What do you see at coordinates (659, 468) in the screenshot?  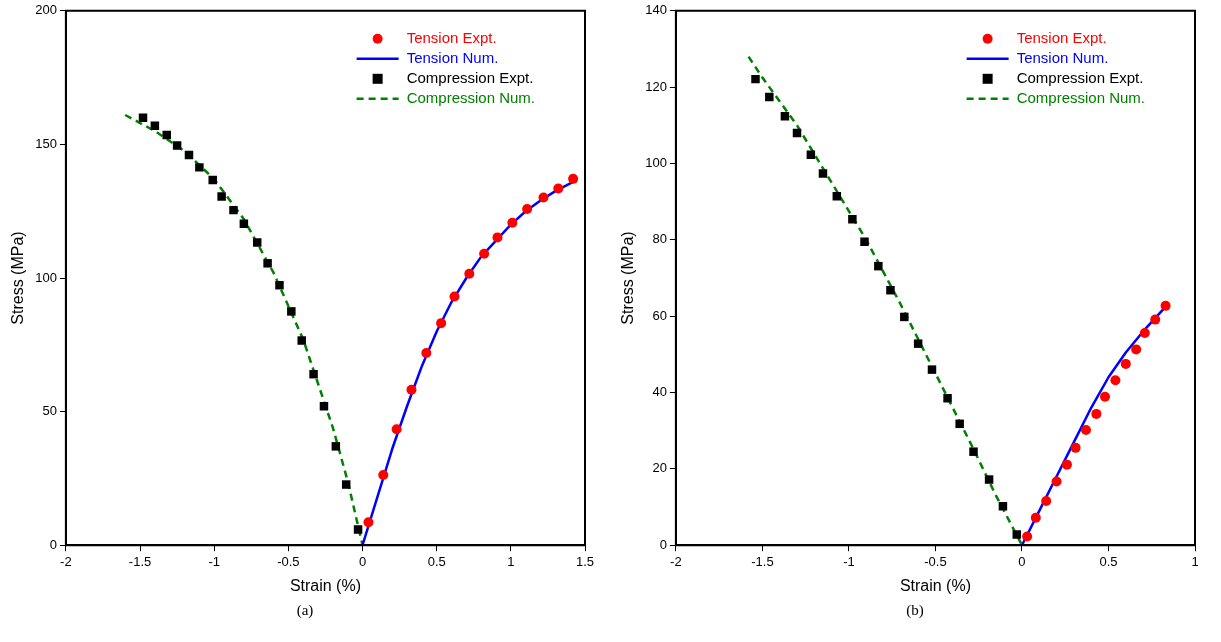 I see `y-tick-label: 20` at bounding box center [659, 468].